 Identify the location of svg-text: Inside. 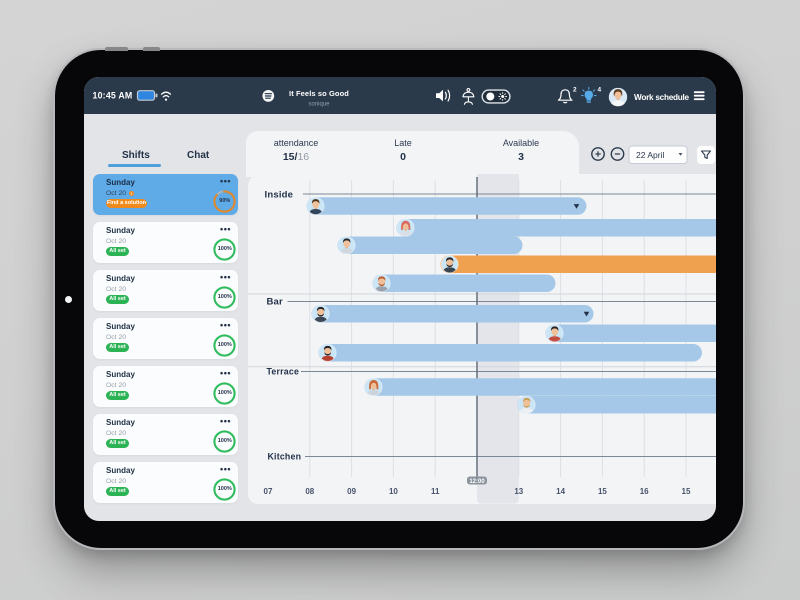
(278, 195).